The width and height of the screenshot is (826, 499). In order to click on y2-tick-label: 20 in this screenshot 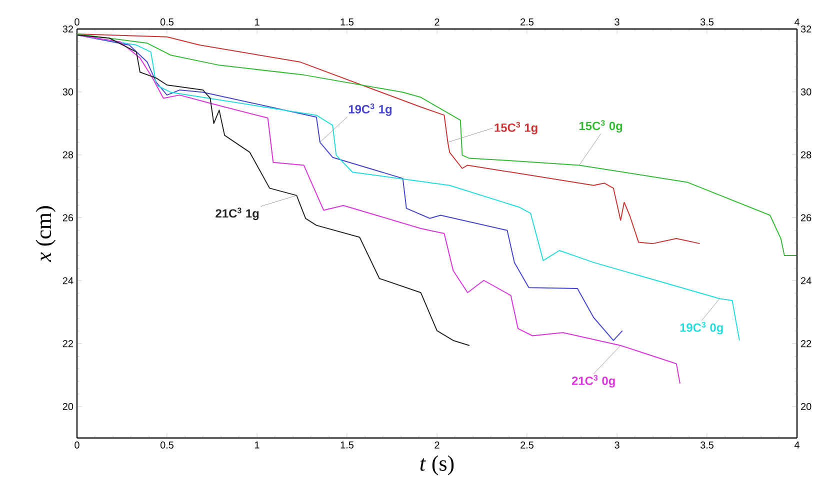, I will do `click(806, 406)`.